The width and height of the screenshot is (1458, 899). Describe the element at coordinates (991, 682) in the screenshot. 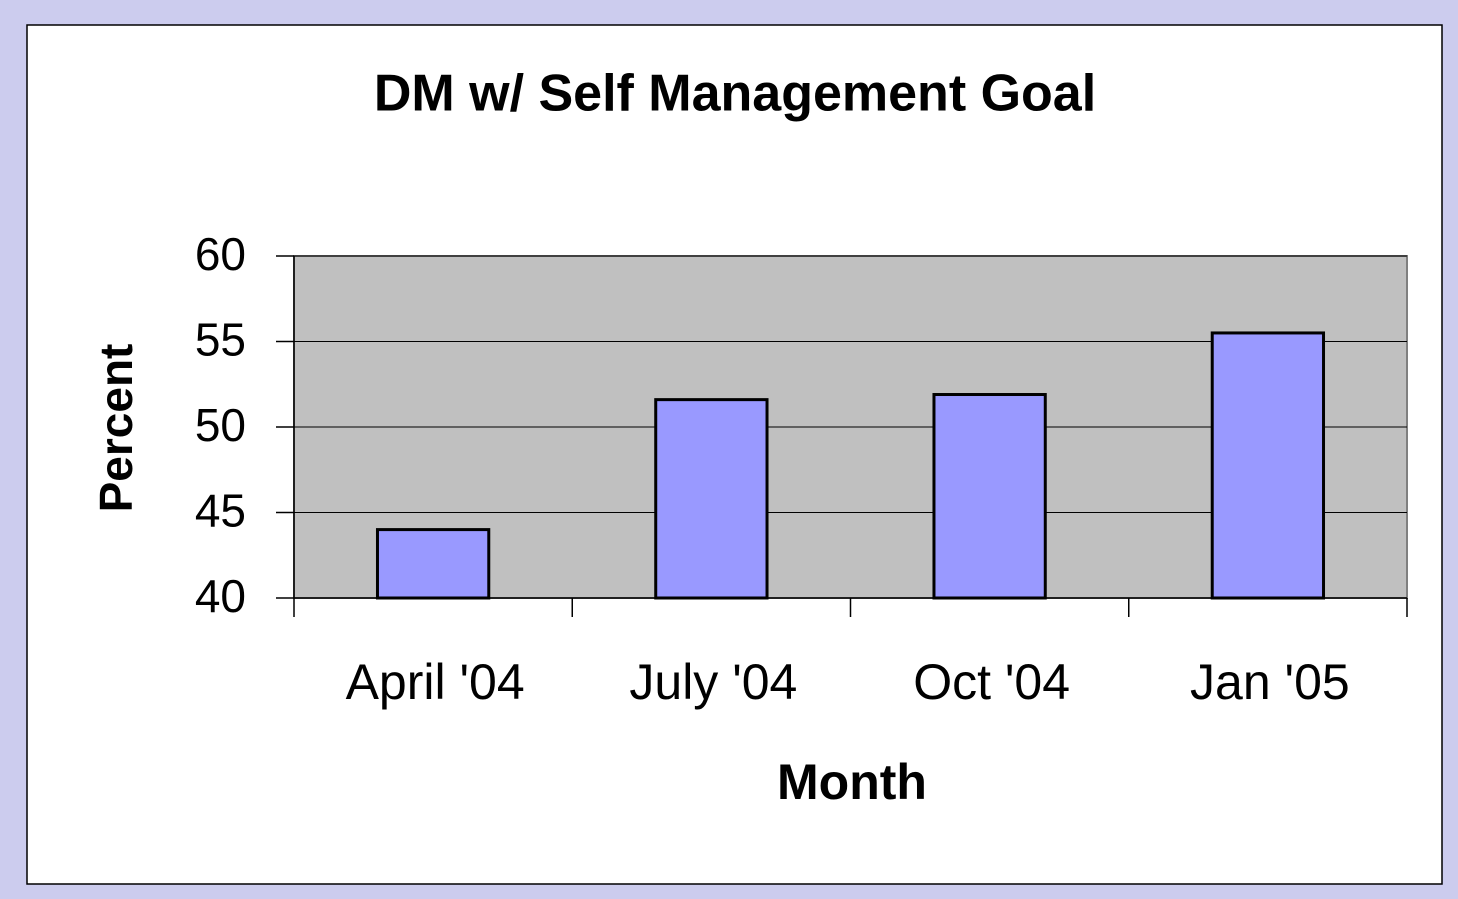

I see `x-tick-label: Oct '04` at that location.